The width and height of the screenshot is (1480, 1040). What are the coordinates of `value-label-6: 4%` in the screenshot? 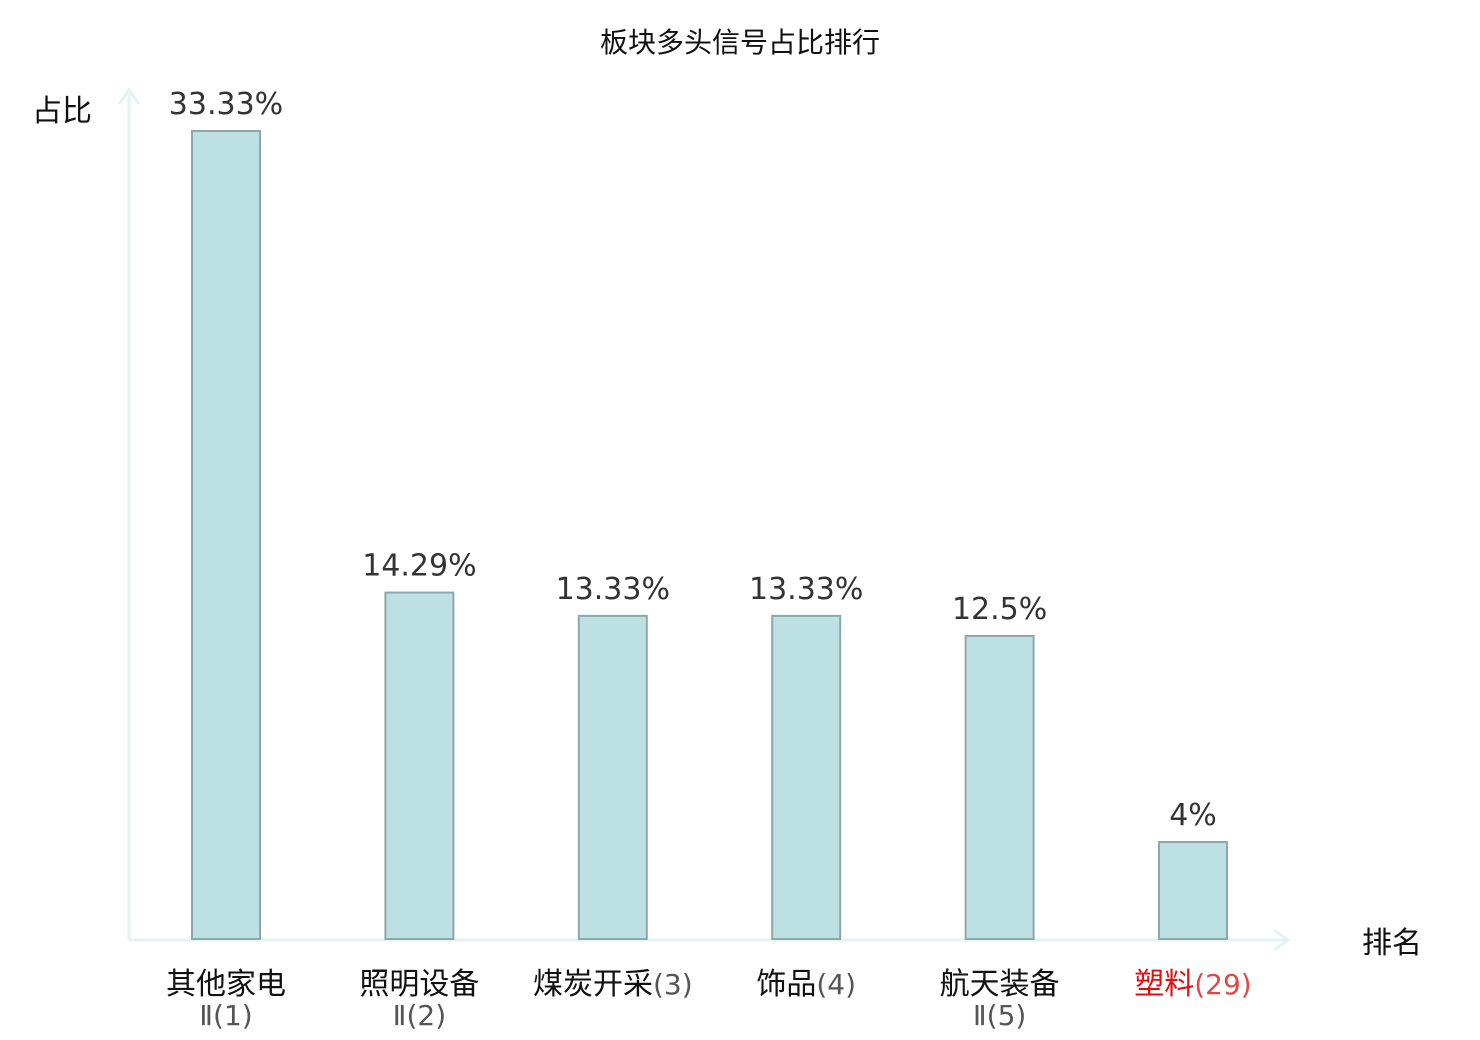 It's located at (1193, 815).